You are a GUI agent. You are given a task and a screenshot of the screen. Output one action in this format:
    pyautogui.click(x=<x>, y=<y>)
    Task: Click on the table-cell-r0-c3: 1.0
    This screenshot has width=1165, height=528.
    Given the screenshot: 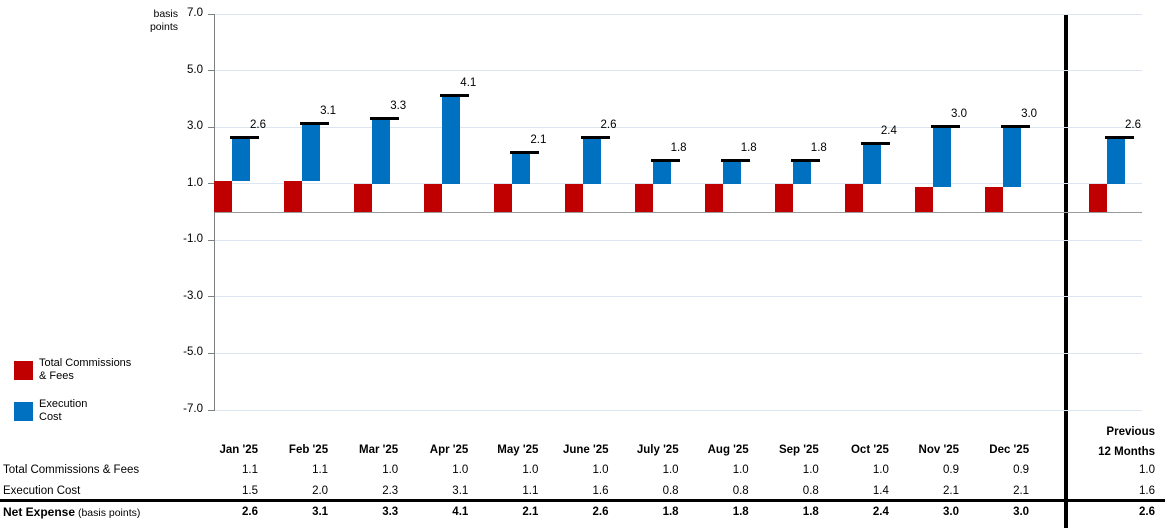 What is the action you would take?
    pyautogui.click(x=460, y=470)
    